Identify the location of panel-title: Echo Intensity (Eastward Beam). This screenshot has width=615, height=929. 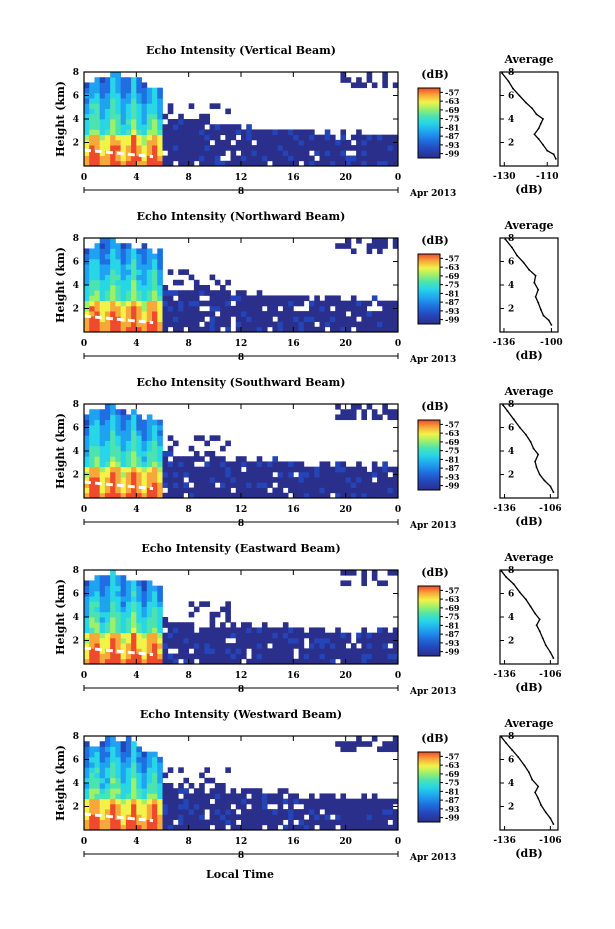
(240, 548).